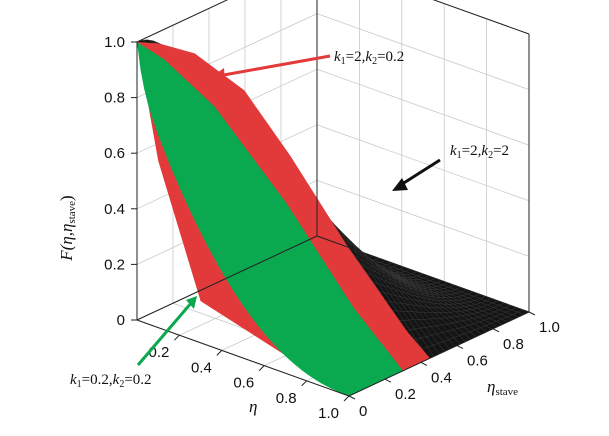 This screenshot has width=609, height=436. Describe the element at coordinates (405, 394) in the screenshot. I see `y-axis-tick-label: 0.2` at that location.